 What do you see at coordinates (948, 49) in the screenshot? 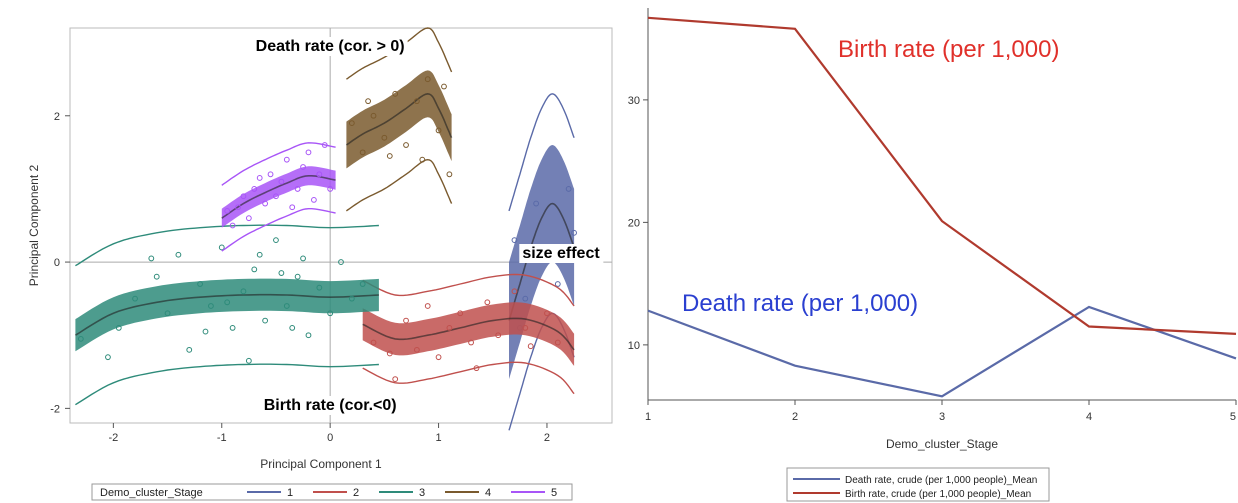
I see `annotation-birth-rate: Birth rate (per 1,000)` at bounding box center [948, 49].